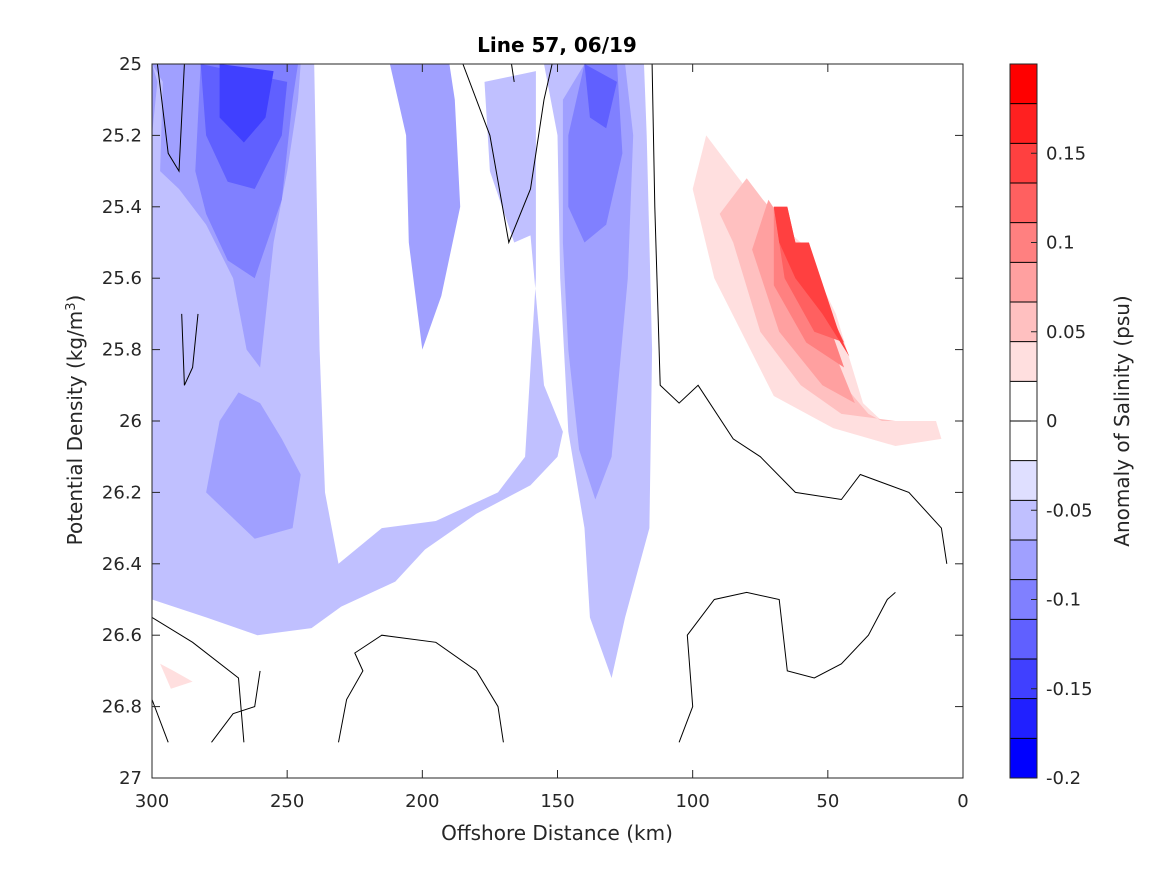 Image resolution: width=1167 pixels, height=875 pixels. I want to click on chart-title: Line 57, 06/19, so click(557, 45).